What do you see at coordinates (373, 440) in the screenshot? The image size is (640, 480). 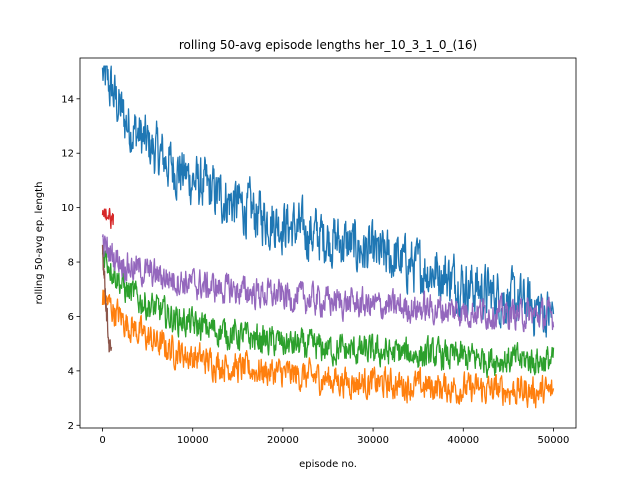 I see `x-tick-label: 30000` at bounding box center [373, 440].